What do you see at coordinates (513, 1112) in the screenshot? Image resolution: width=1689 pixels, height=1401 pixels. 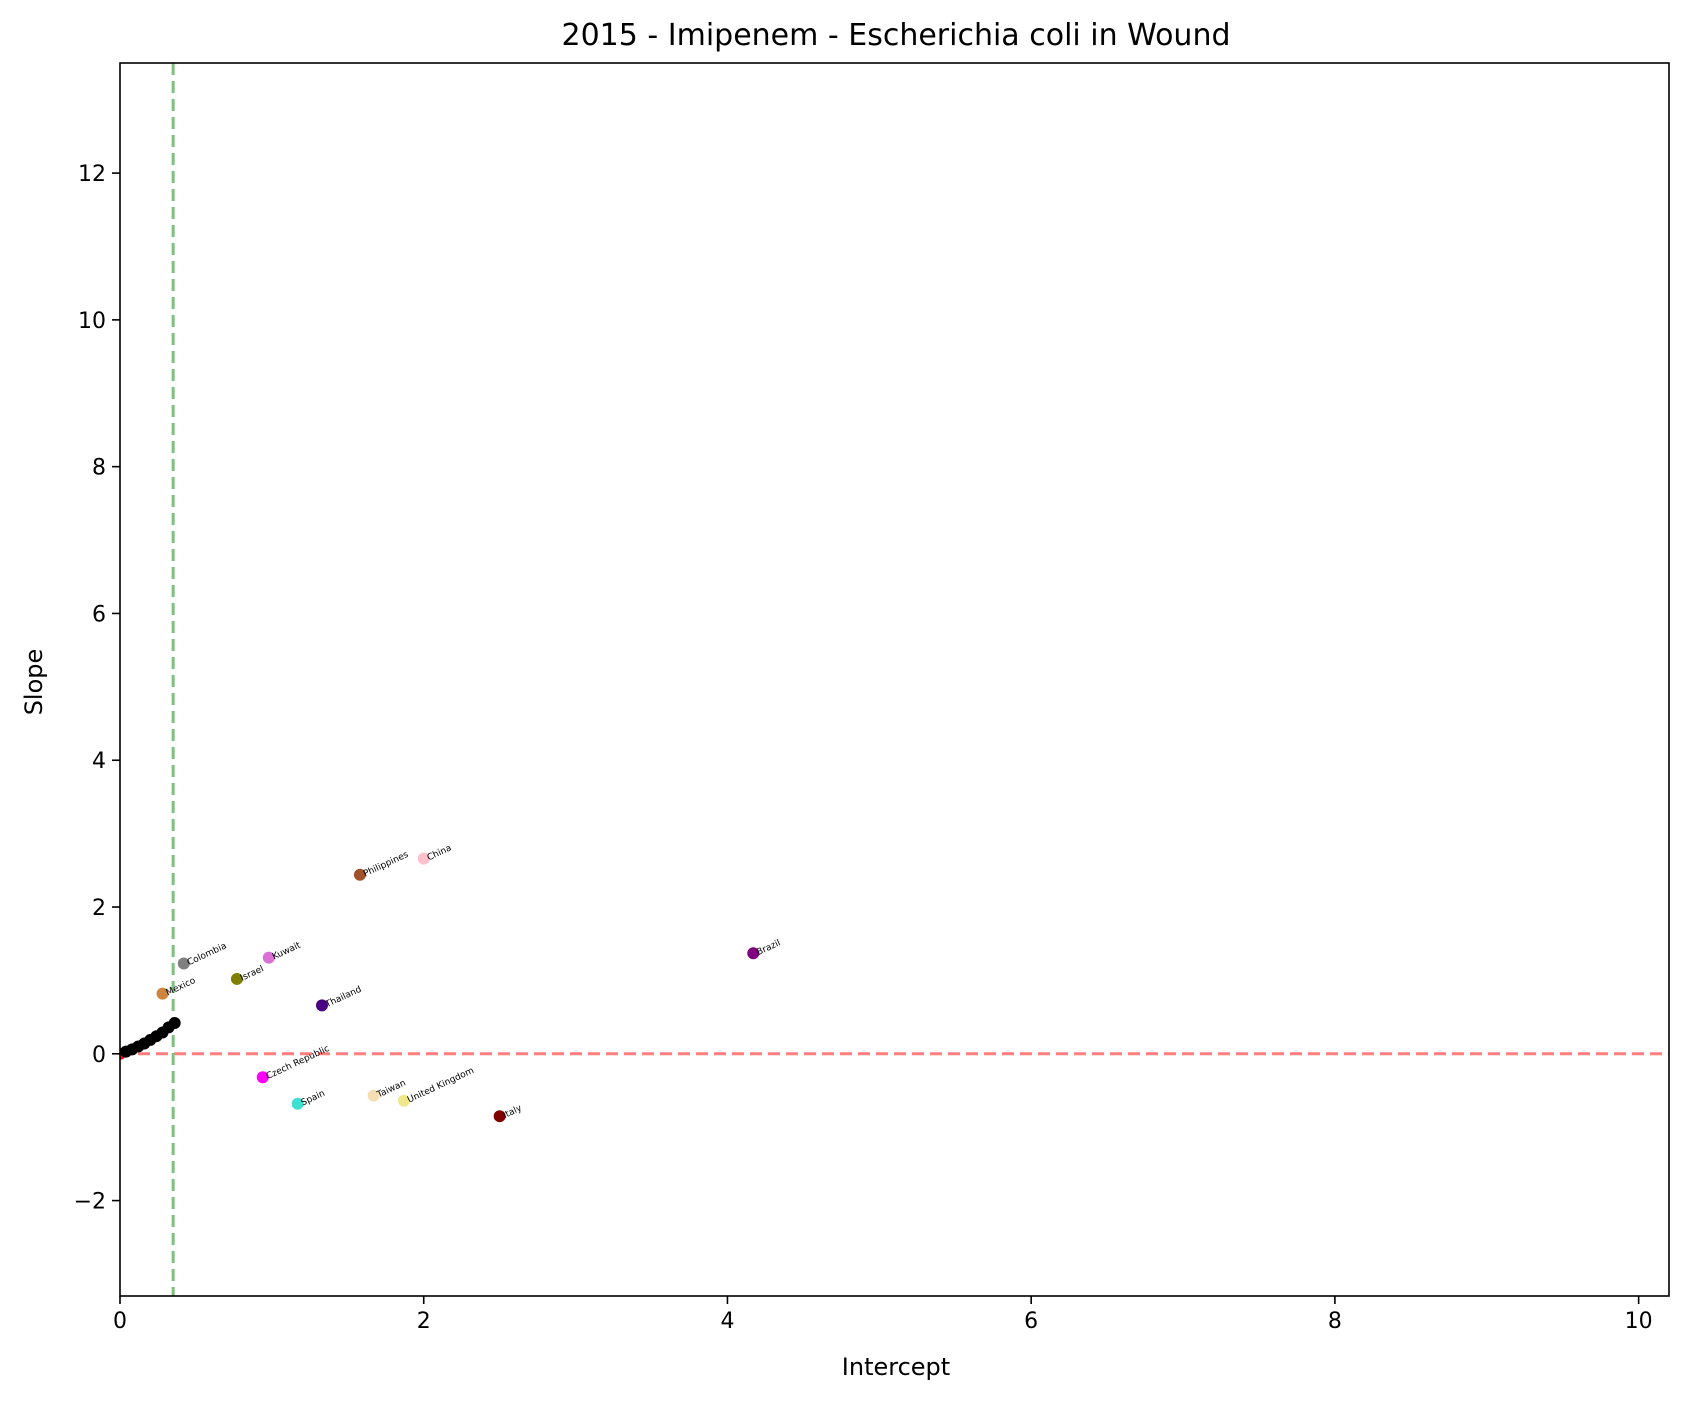 I see `data-point-label: Italy` at bounding box center [513, 1112].